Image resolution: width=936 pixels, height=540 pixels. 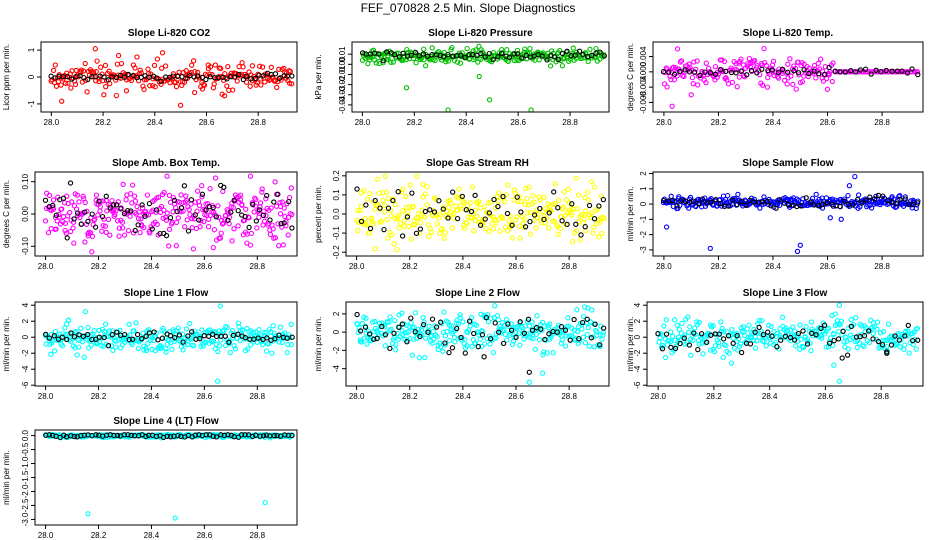 What do you see at coordinates (258, 122) in the screenshot?
I see `x-tick-label: 28.8` at bounding box center [258, 122].